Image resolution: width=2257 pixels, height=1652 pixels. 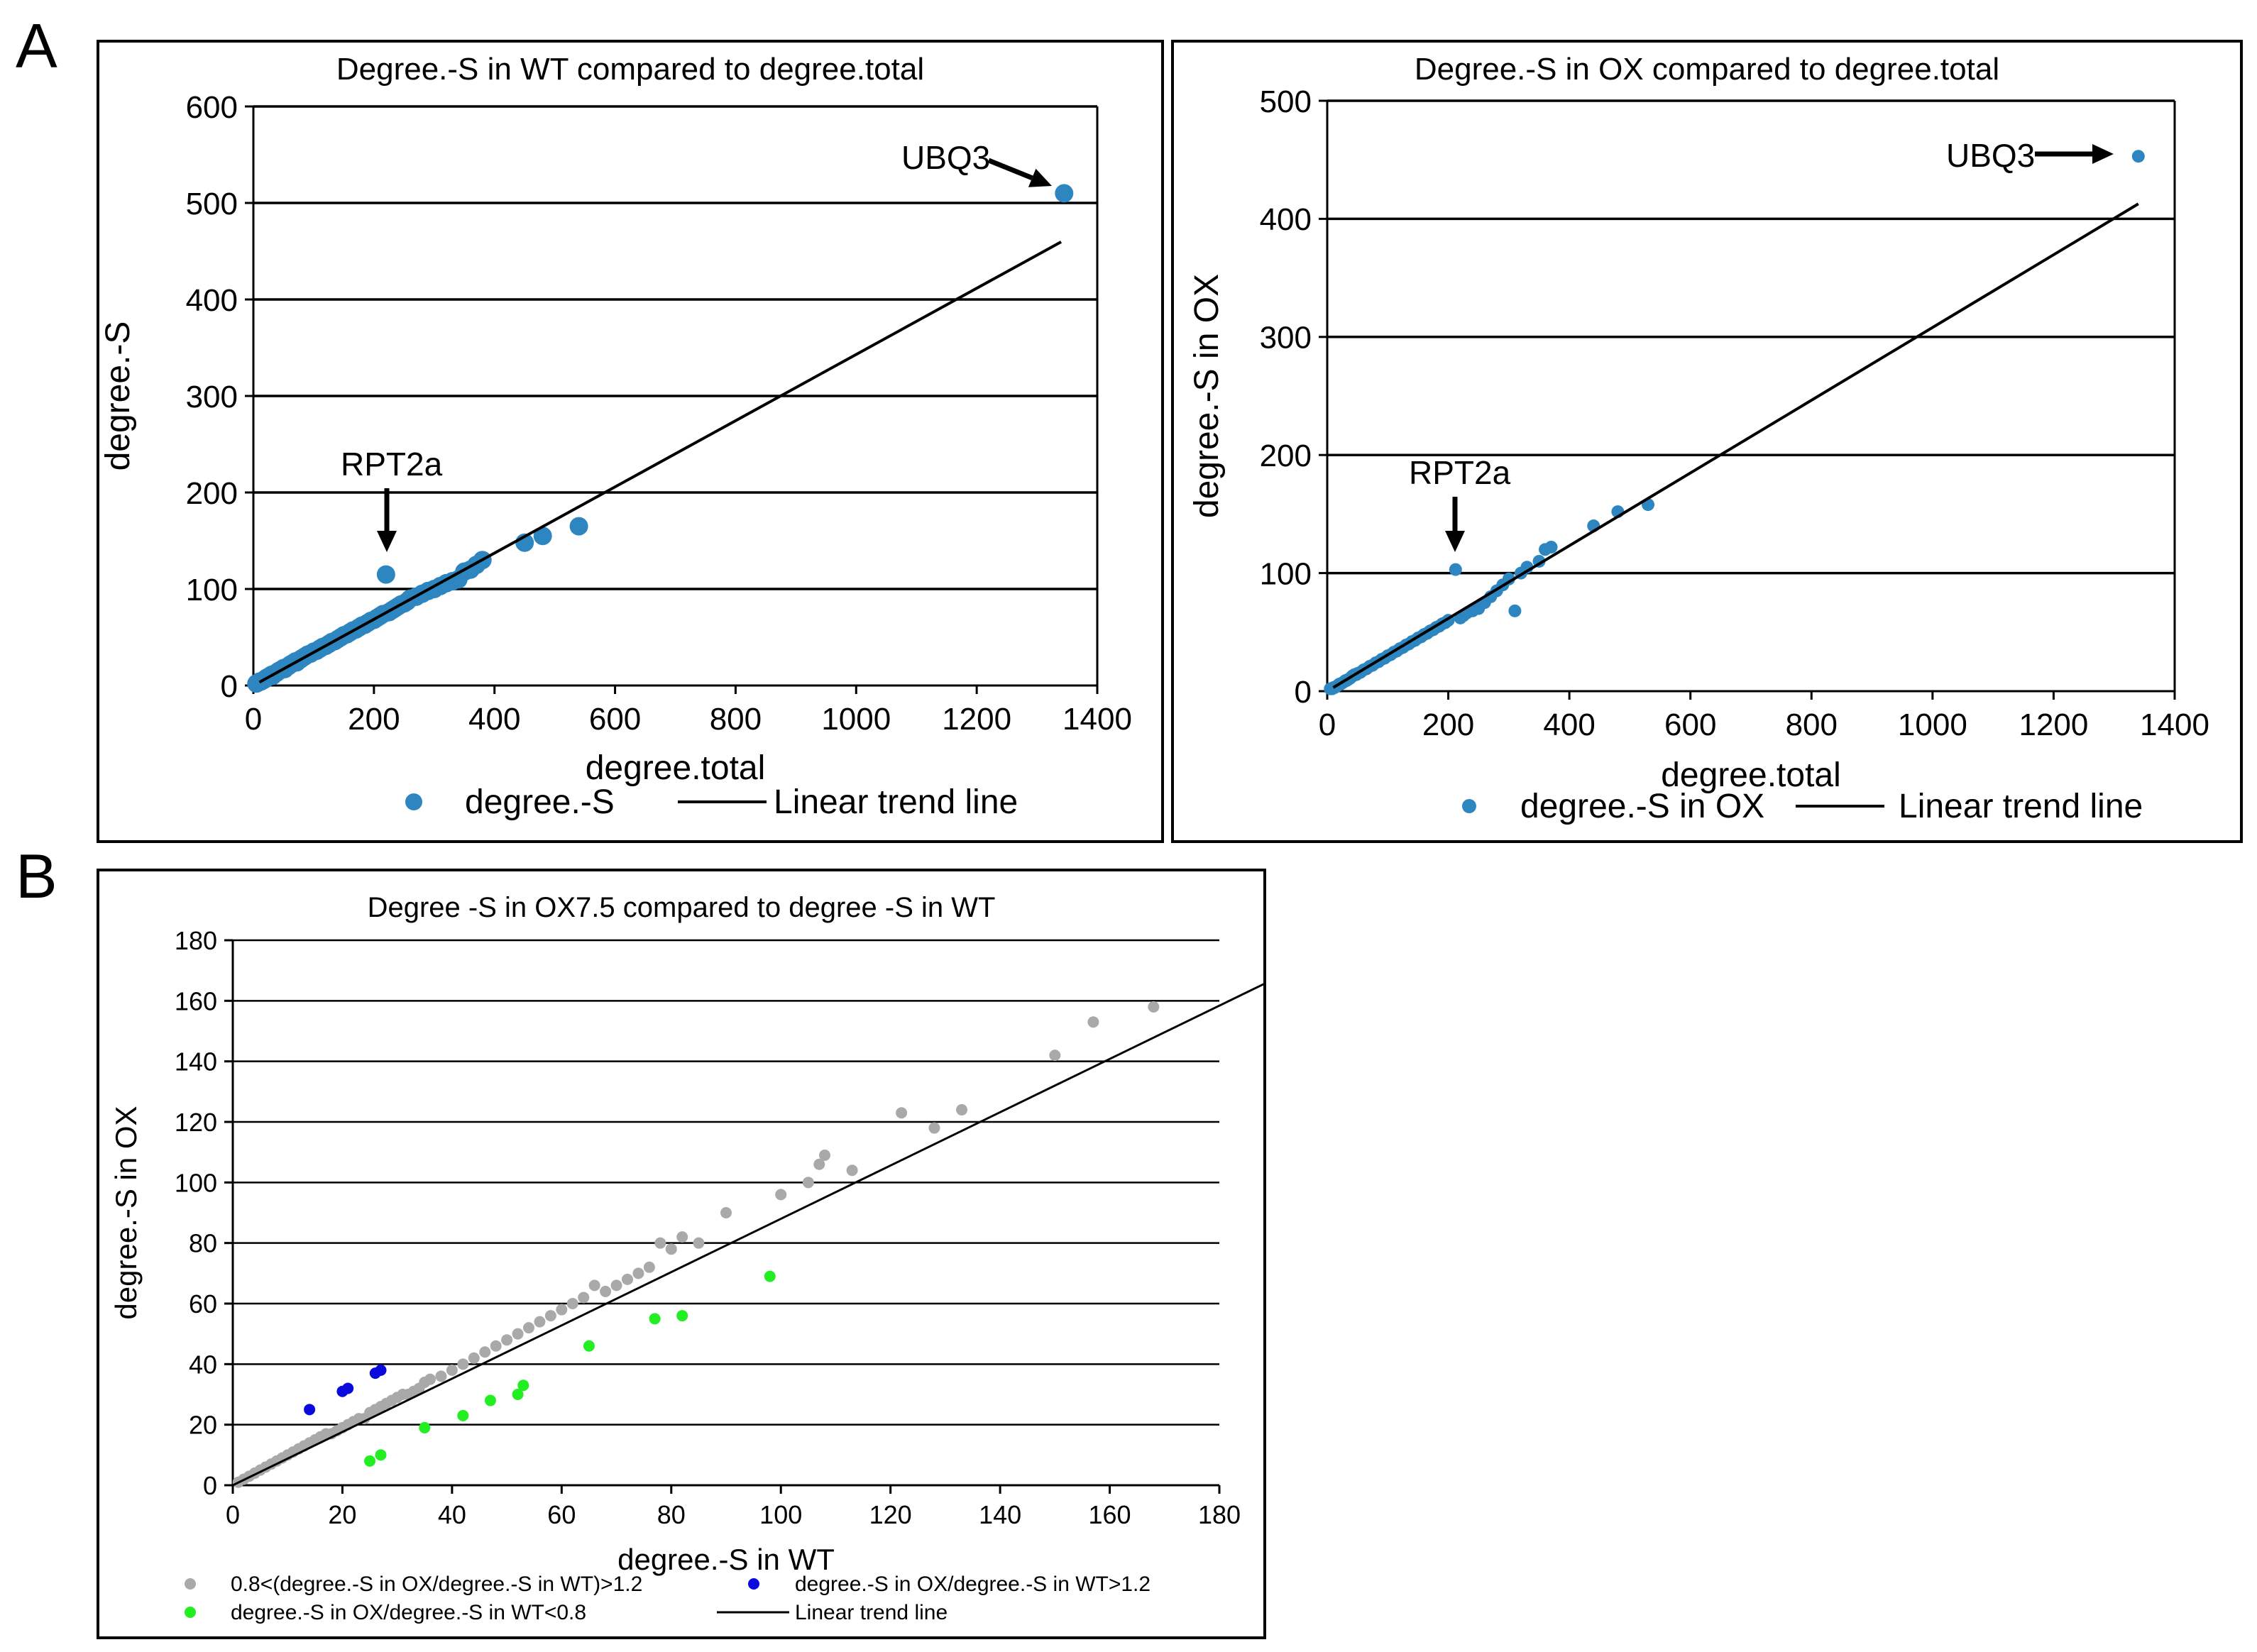 I want to click on chart-title: Degree.-S in WT compared to degree.total, so click(x=630, y=69).